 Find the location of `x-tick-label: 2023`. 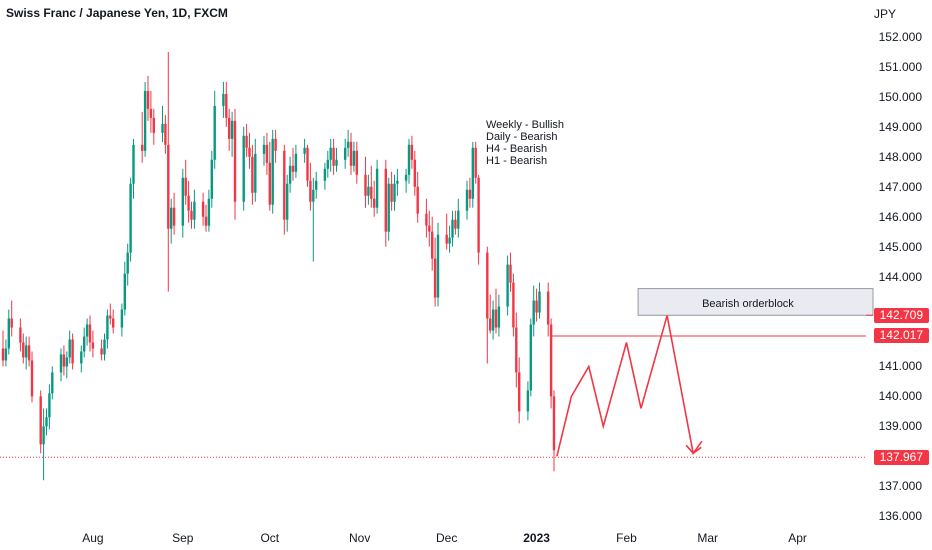

x-tick-label: 2023 is located at coordinates (536, 538).